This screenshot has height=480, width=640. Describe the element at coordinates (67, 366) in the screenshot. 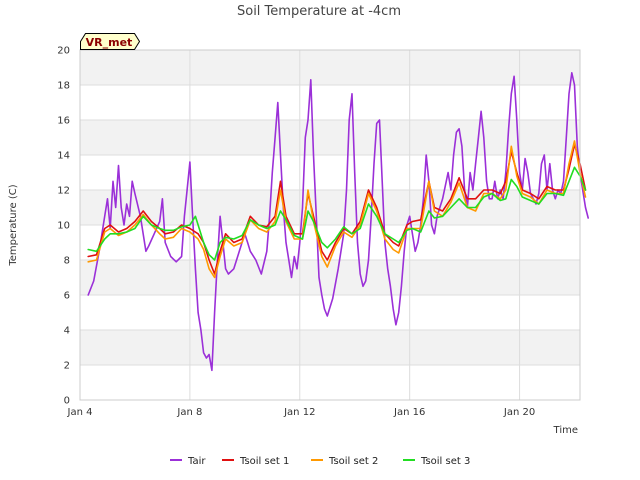

I see `y-tick-label: 2` at that location.